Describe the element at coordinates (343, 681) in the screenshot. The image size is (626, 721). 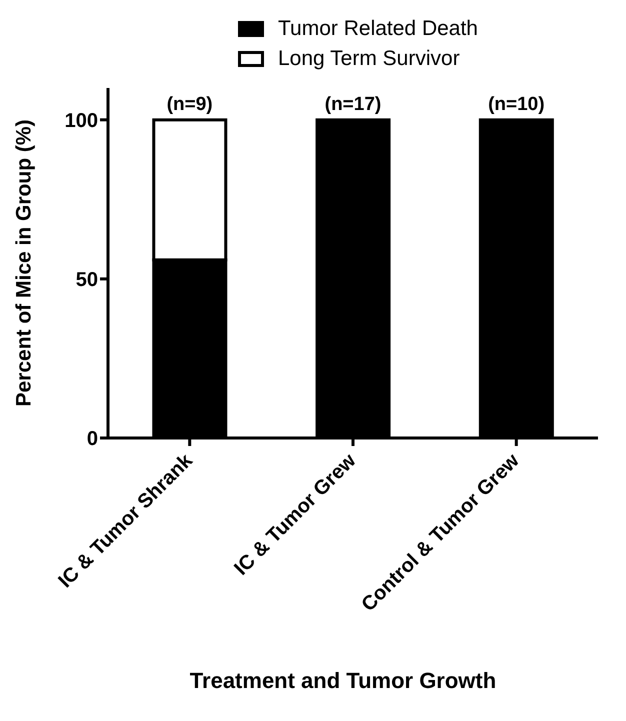
I see `x-axis-title: Treatment and Tumor Growth` at that location.